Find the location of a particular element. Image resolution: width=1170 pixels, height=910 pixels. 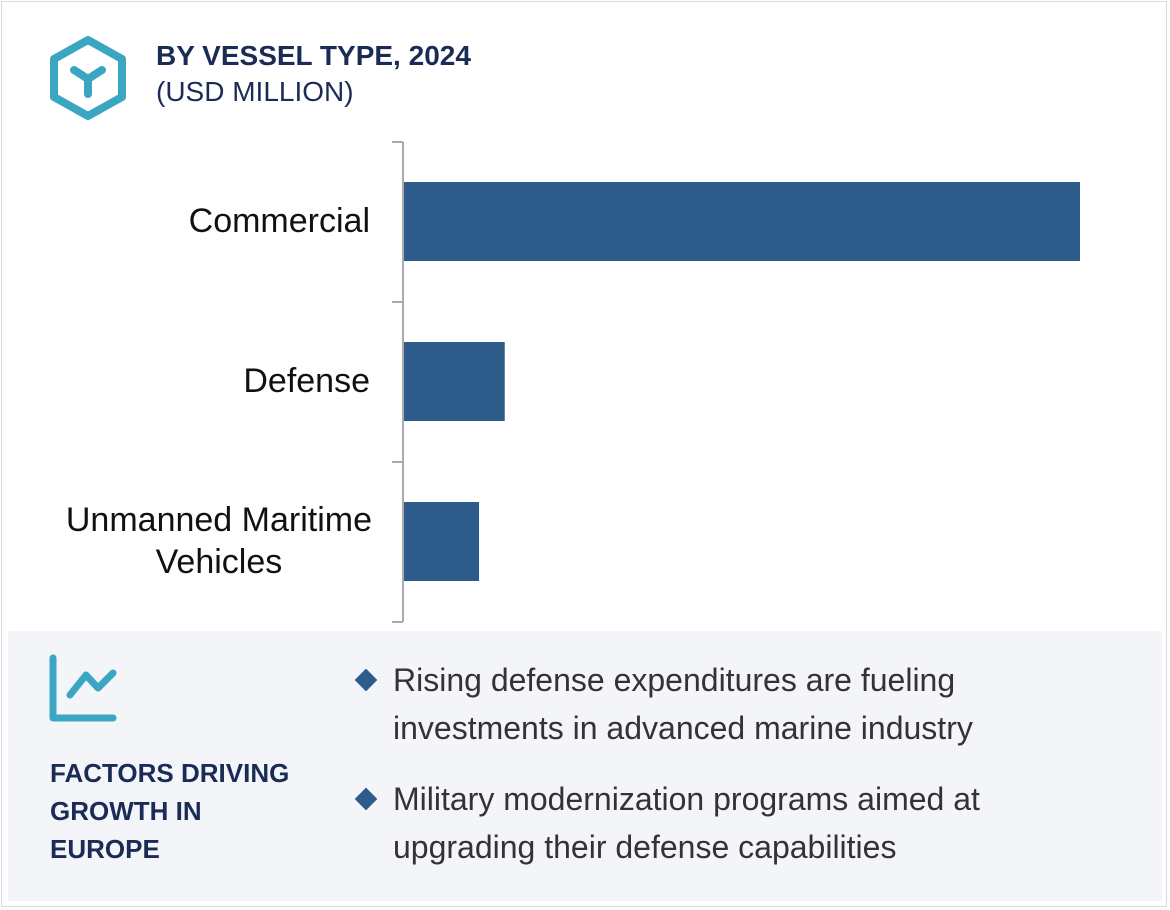

factors-heading: FACTORS DRIVING GROWTH IN EUROPE is located at coordinates (169, 811).